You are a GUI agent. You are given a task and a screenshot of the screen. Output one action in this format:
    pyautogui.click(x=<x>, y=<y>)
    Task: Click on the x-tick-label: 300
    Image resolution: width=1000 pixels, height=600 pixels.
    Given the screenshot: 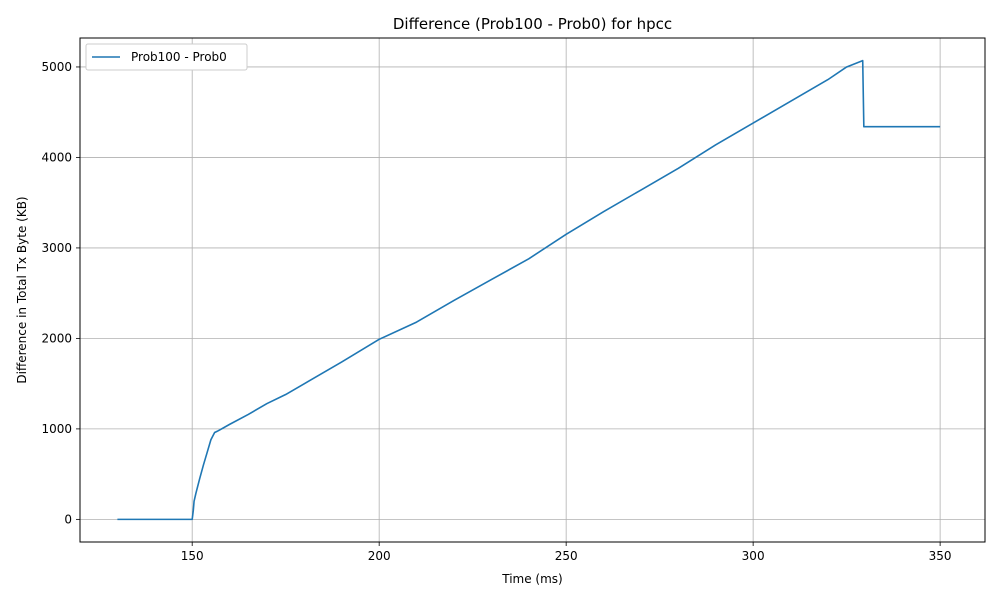 What is the action you would take?
    pyautogui.click(x=753, y=556)
    